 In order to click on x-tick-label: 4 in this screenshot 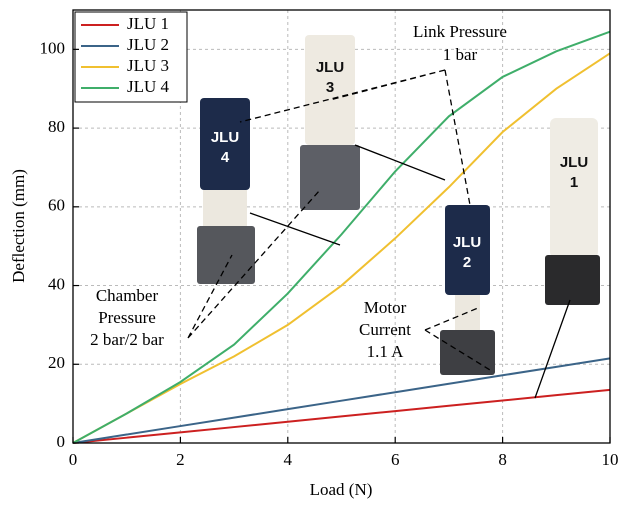, I will do `click(288, 459)`.